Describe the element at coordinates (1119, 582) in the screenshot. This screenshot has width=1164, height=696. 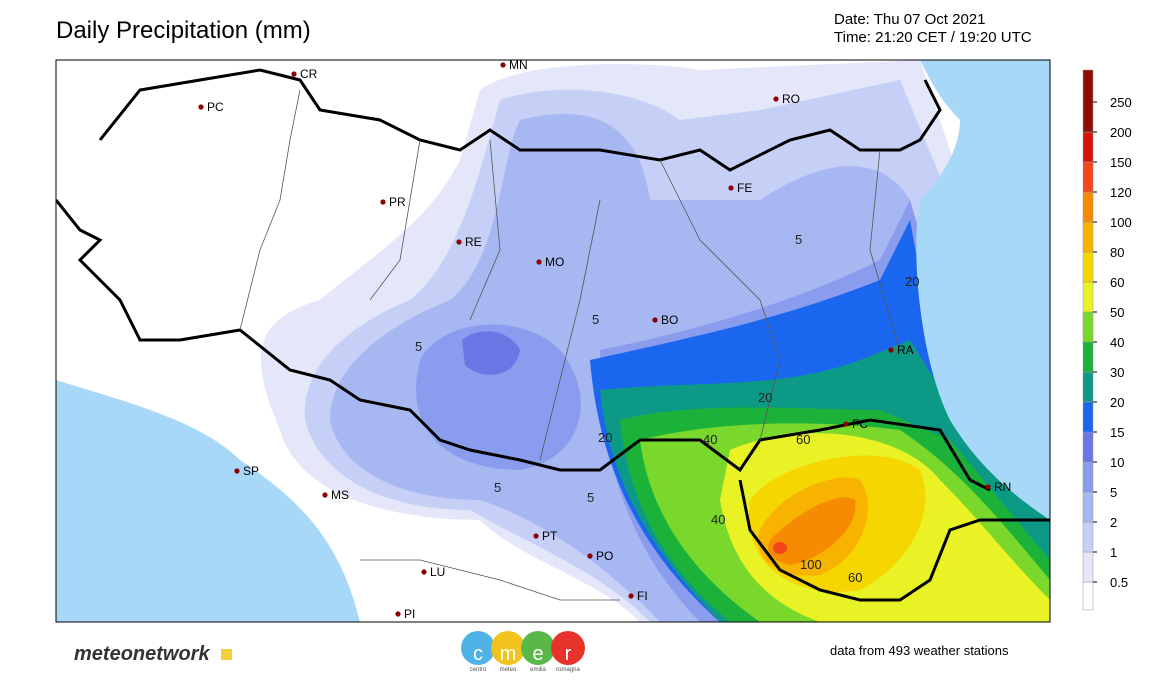
I see `colorbar-label: 0.5` at that location.